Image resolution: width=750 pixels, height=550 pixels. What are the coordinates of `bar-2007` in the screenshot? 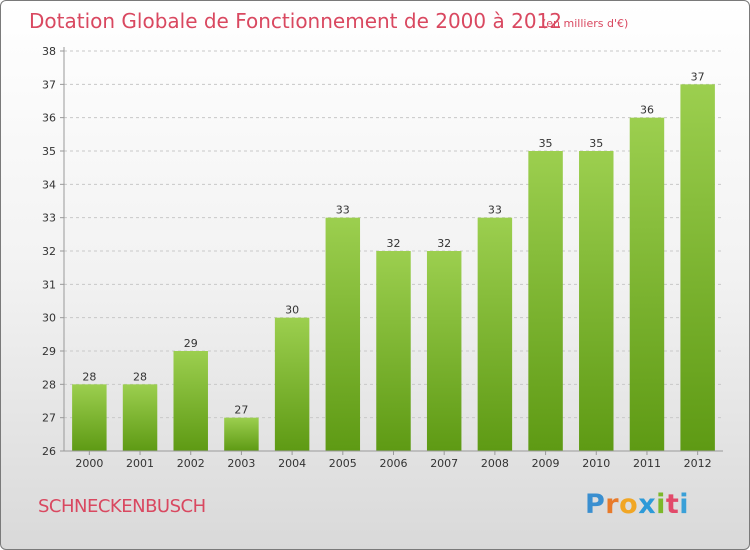 It's located at (444, 351).